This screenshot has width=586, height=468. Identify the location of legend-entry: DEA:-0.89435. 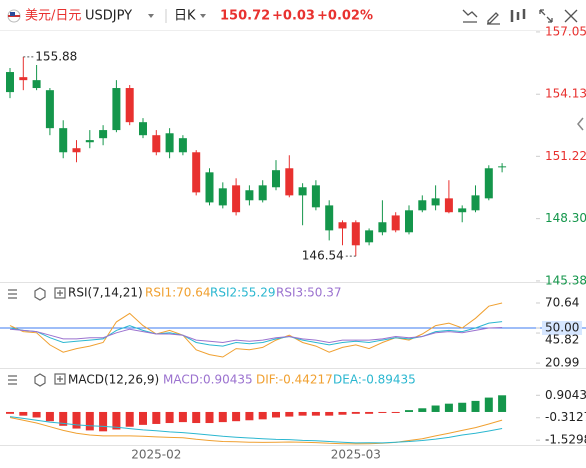
(374, 380).